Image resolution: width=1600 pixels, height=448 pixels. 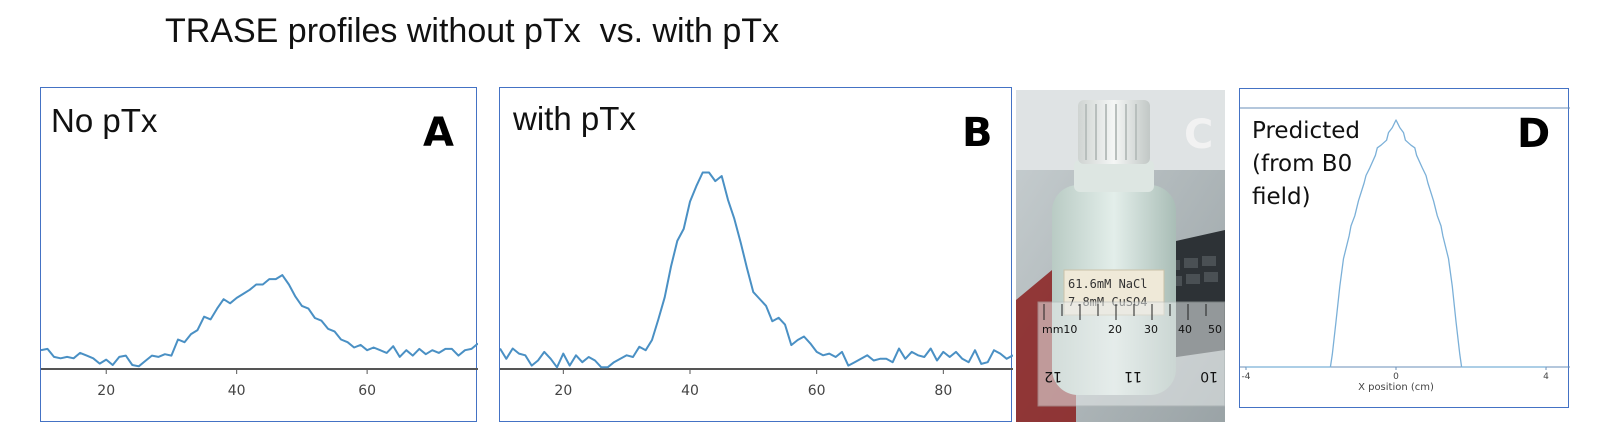 I want to click on chart-a: 20 40 60, so click(x=259, y=336).